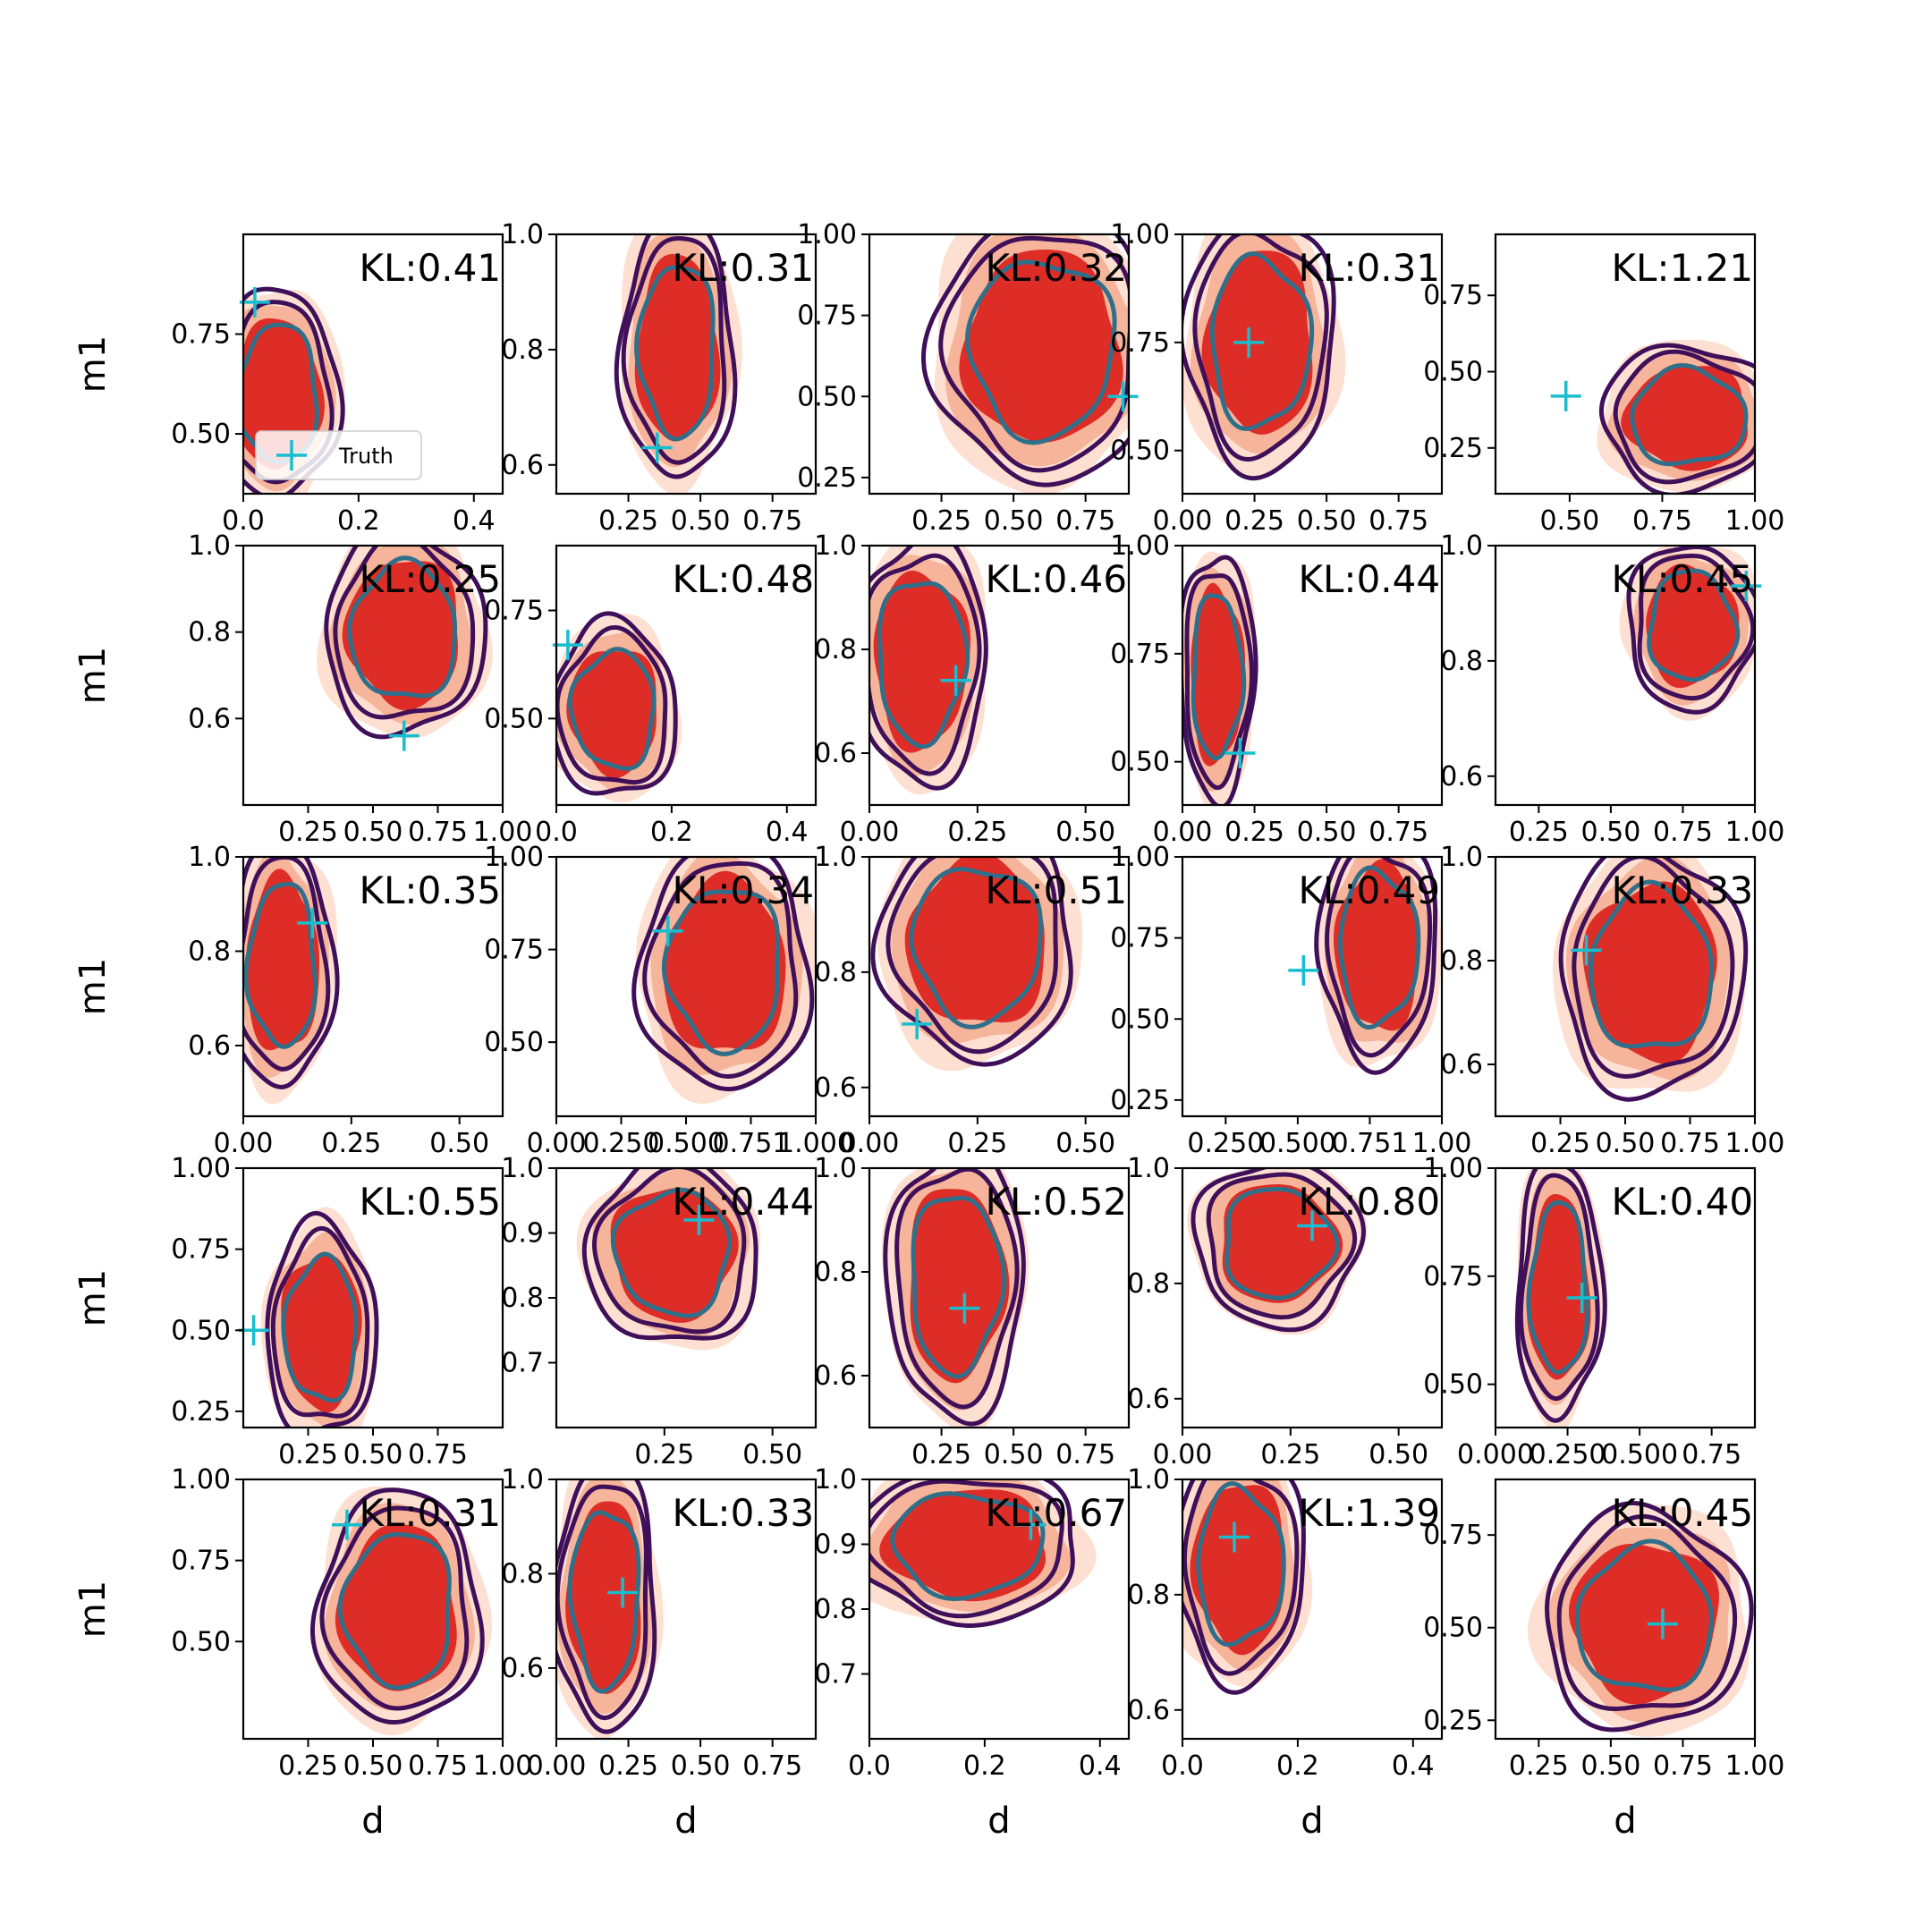 This screenshot has width=1932, height=1932. Describe the element at coordinates (1056, 268) in the screenshot. I see `kl-annotation: KL:0.32` at that location.